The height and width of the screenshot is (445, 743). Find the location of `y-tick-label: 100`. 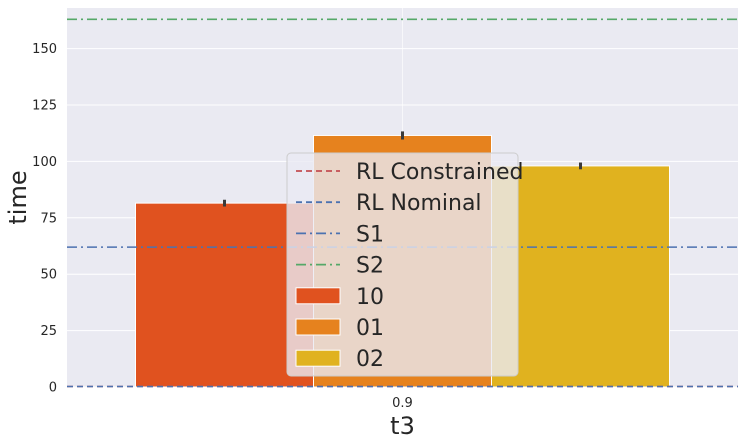

y-tick-label: 100 is located at coordinates (44, 162).